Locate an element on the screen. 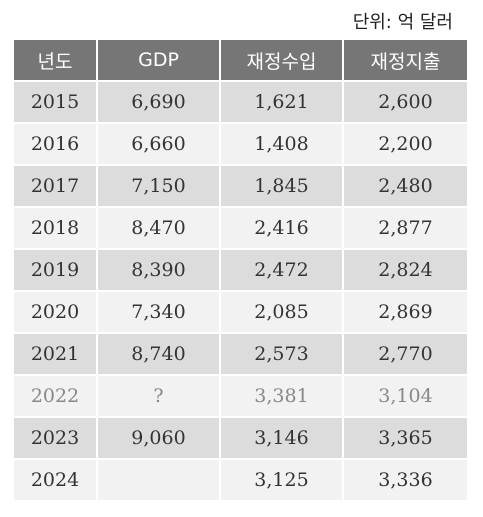  revenue-cell: 2,573 is located at coordinates (282, 353).